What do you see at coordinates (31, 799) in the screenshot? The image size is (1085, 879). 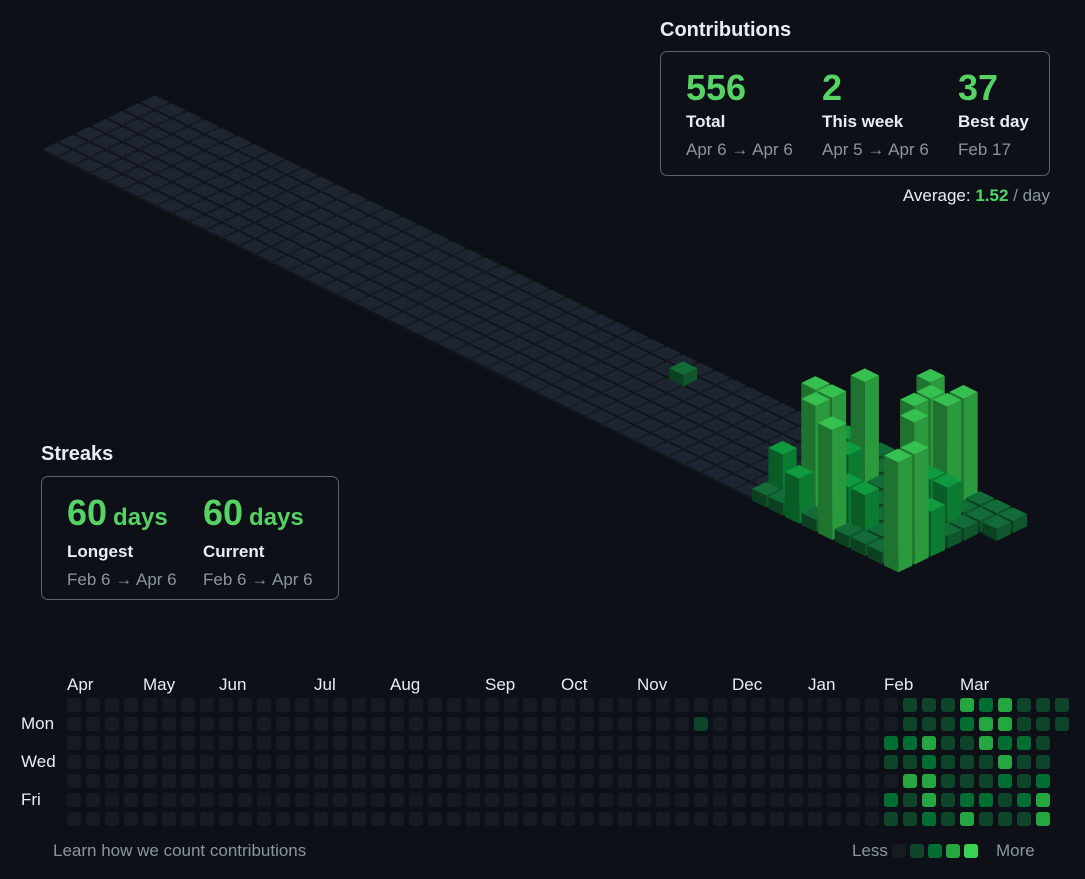 I see `day-label: Fri` at bounding box center [31, 799].